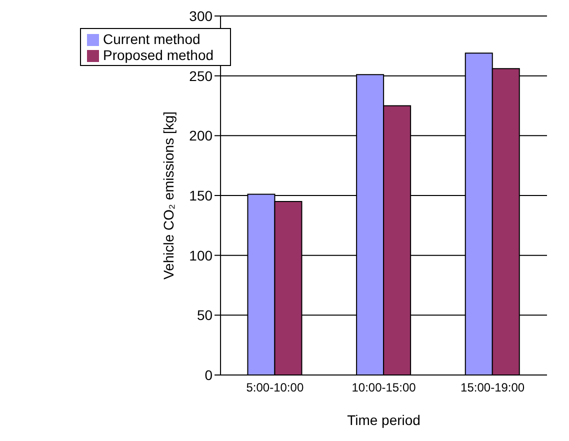 The image size is (569, 441). What do you see at coordinates (201, 16) in the screenshot?
I see `y-tick-label: 300` at bounding box center [201, 16].